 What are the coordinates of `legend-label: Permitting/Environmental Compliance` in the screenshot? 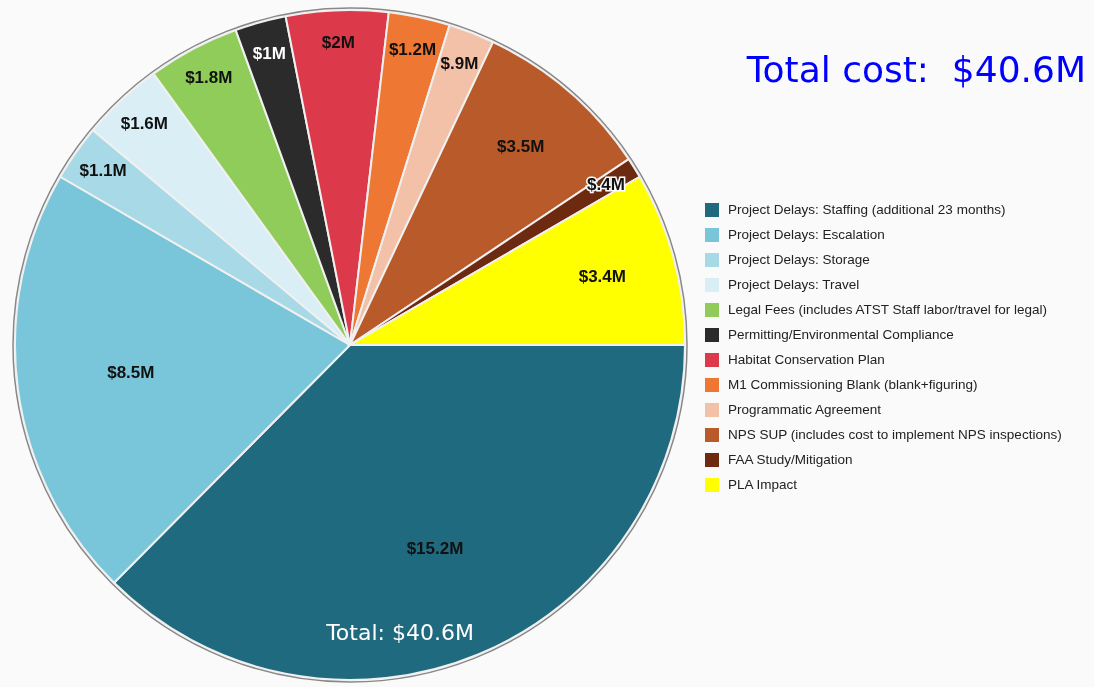 It's located at (841, 334).